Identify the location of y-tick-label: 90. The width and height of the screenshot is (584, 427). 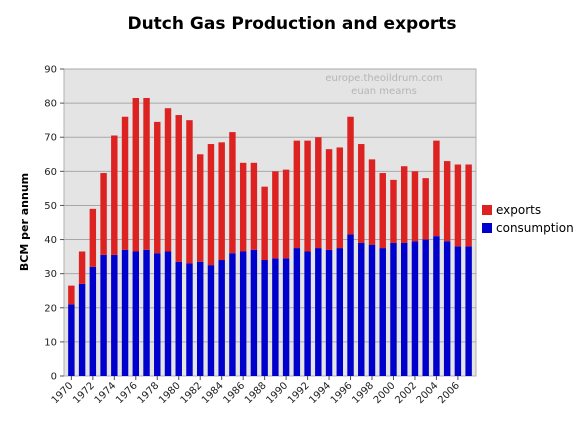
(50, 70).